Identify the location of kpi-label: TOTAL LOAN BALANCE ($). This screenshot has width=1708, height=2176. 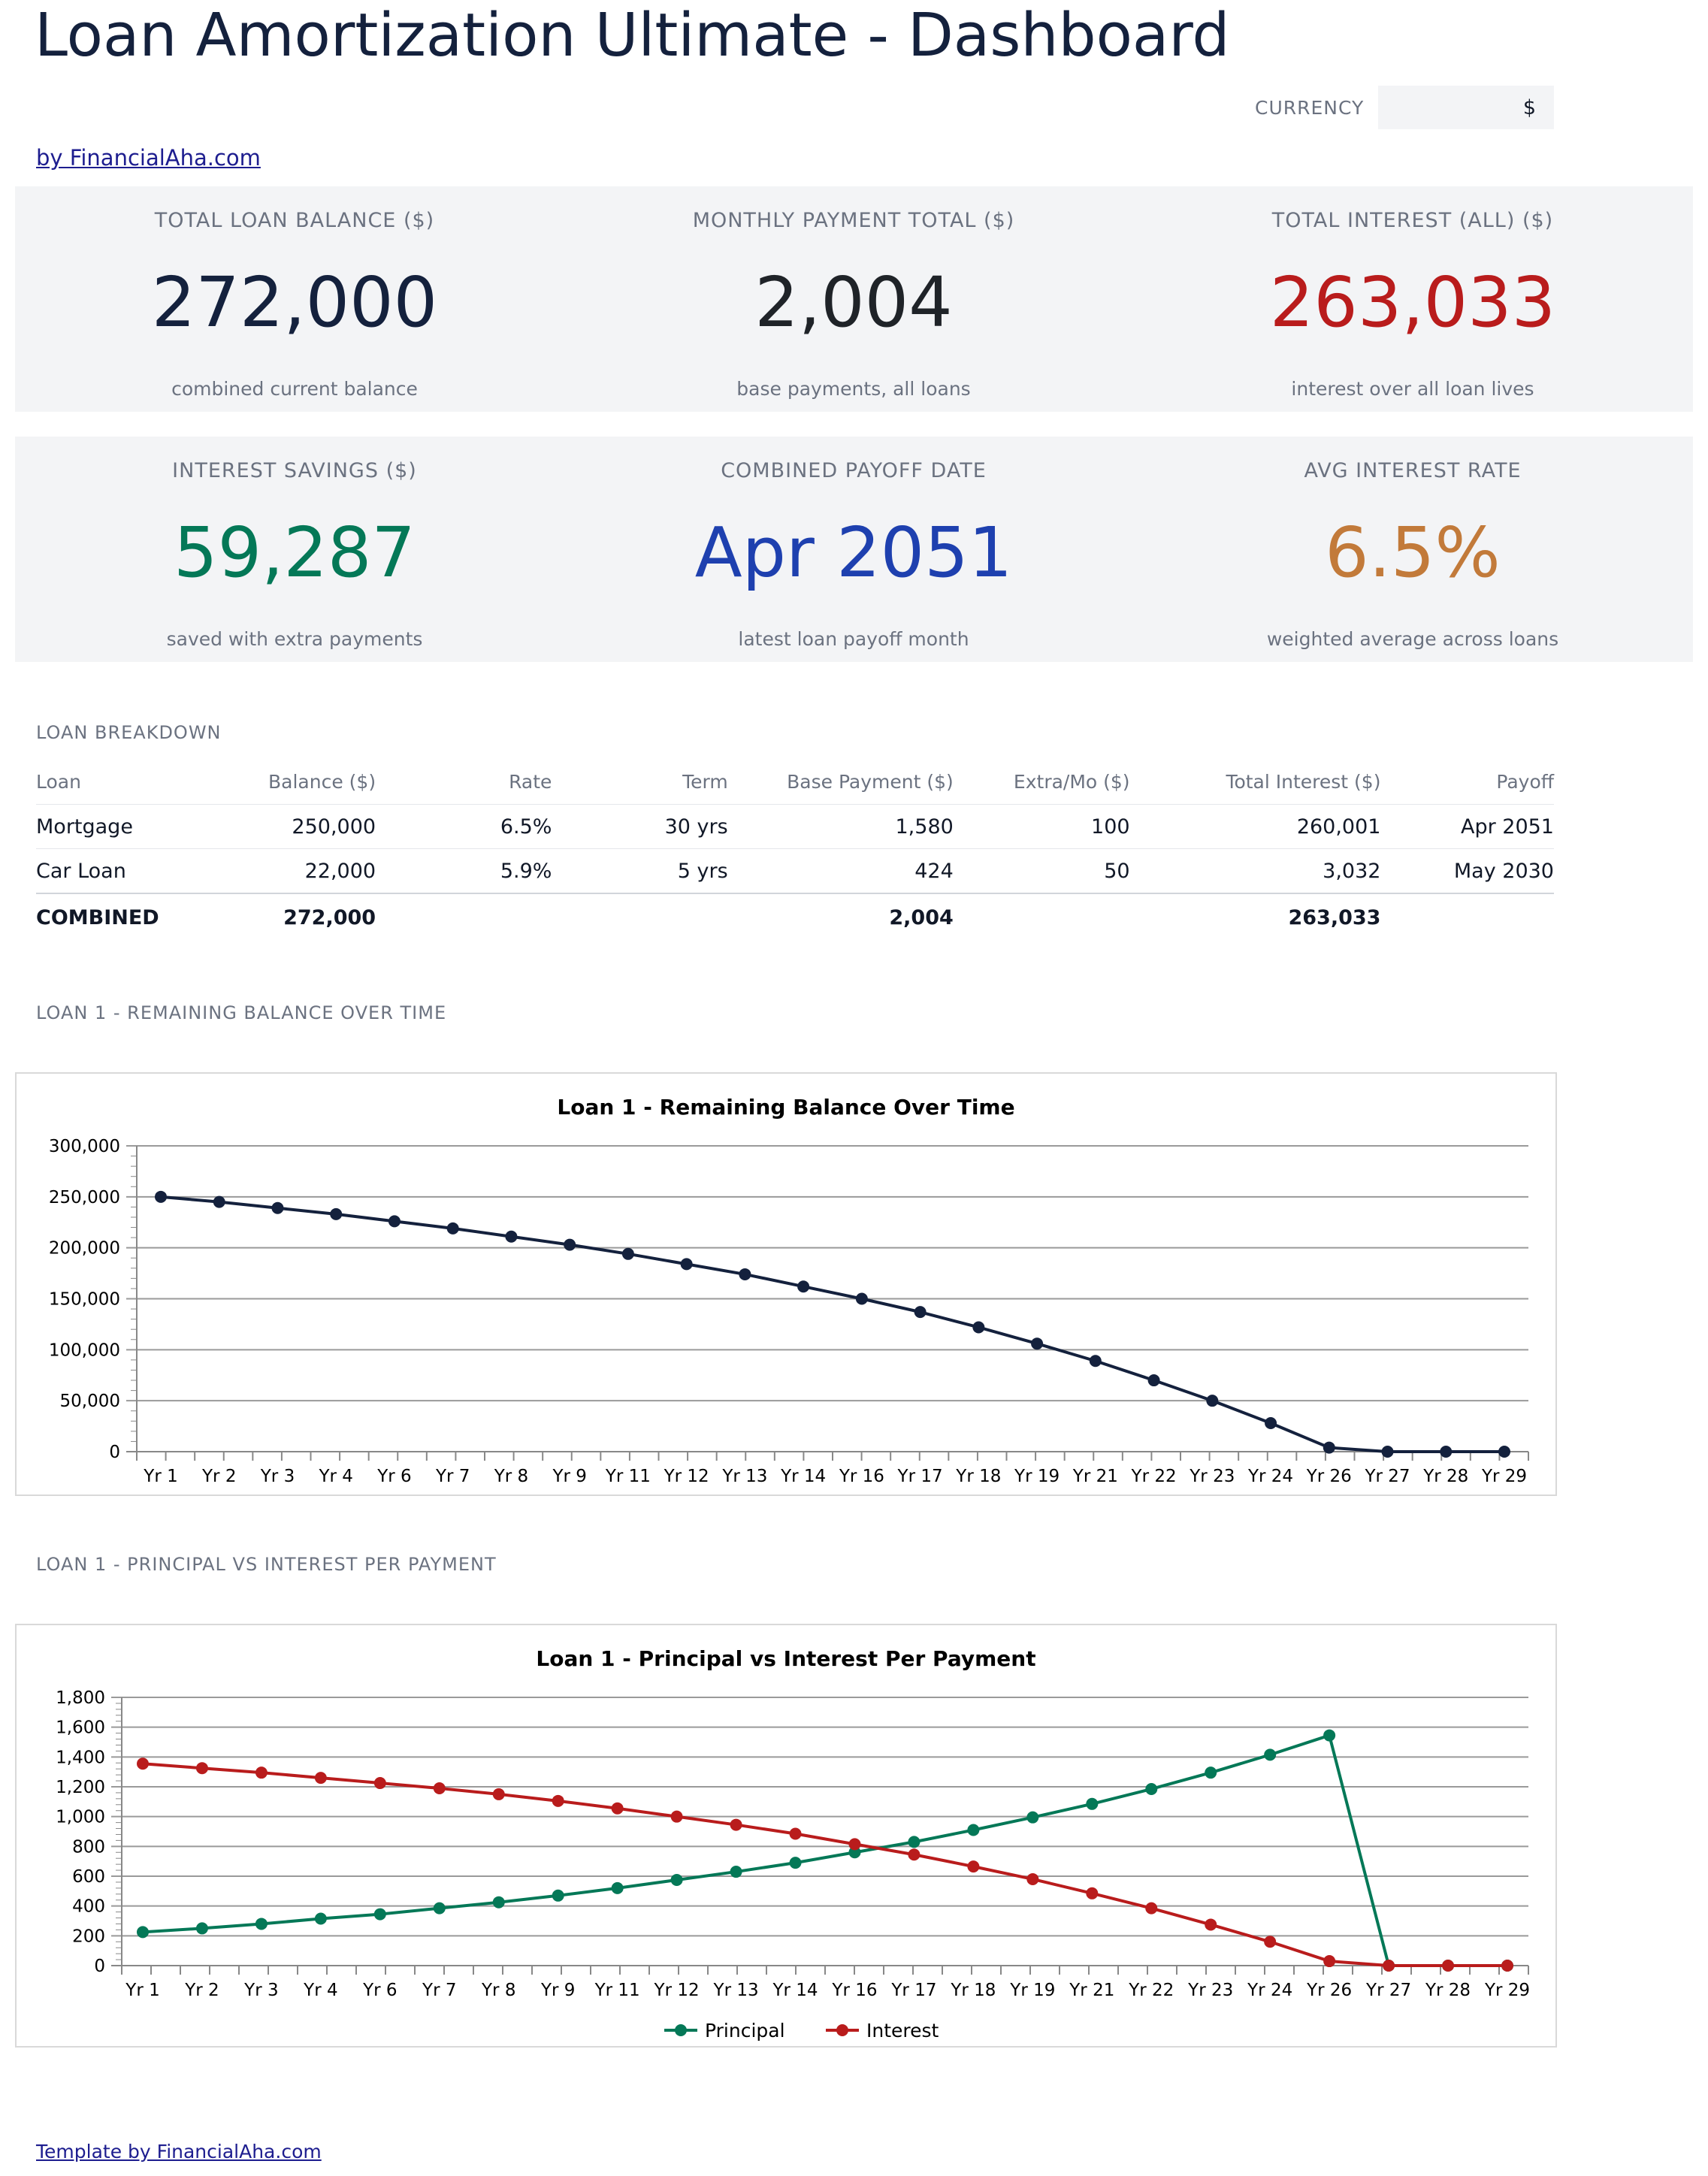
(294, 220).